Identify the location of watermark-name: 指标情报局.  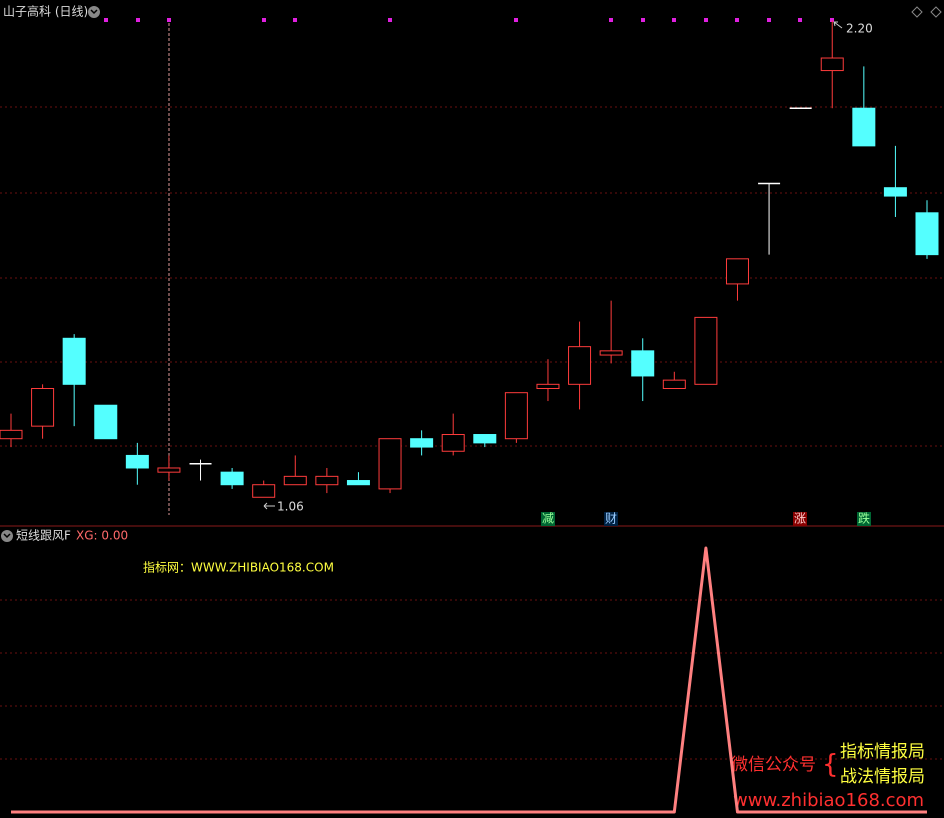
(882, 752).